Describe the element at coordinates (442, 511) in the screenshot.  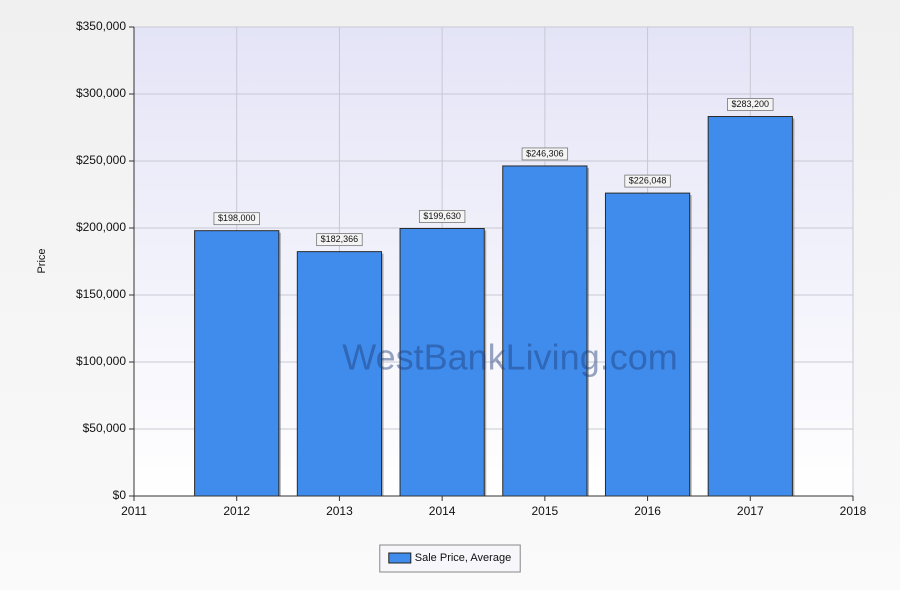
I see `x-tick-label: 2014` at that location.